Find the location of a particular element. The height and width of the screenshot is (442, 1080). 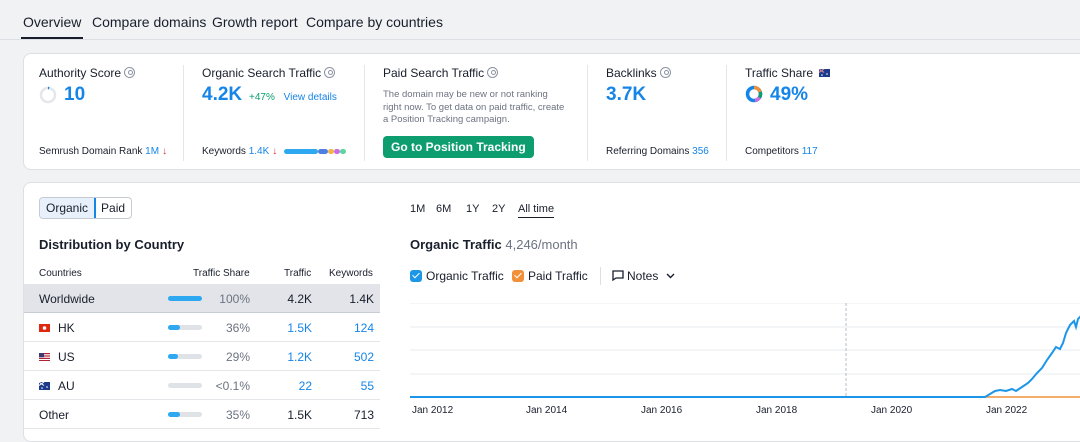

x-axis-label: Jan 2016 is located at coordinates (662, 410).